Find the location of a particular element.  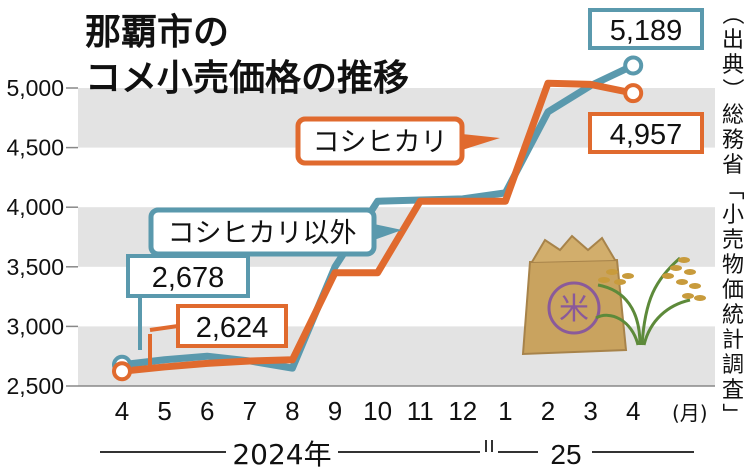

y-tick-label: 4,000 is located at coordinates (35, 207).